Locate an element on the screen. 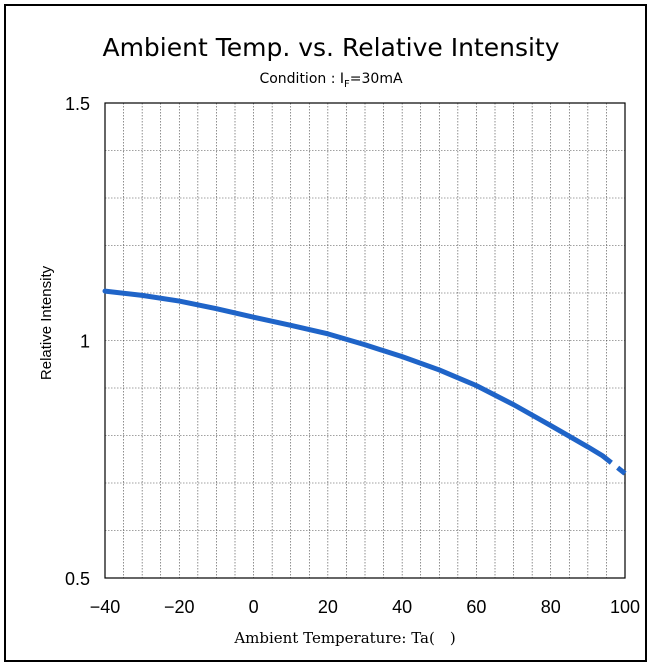  x-tick-label: 80 is located at coordinates (551, 607).